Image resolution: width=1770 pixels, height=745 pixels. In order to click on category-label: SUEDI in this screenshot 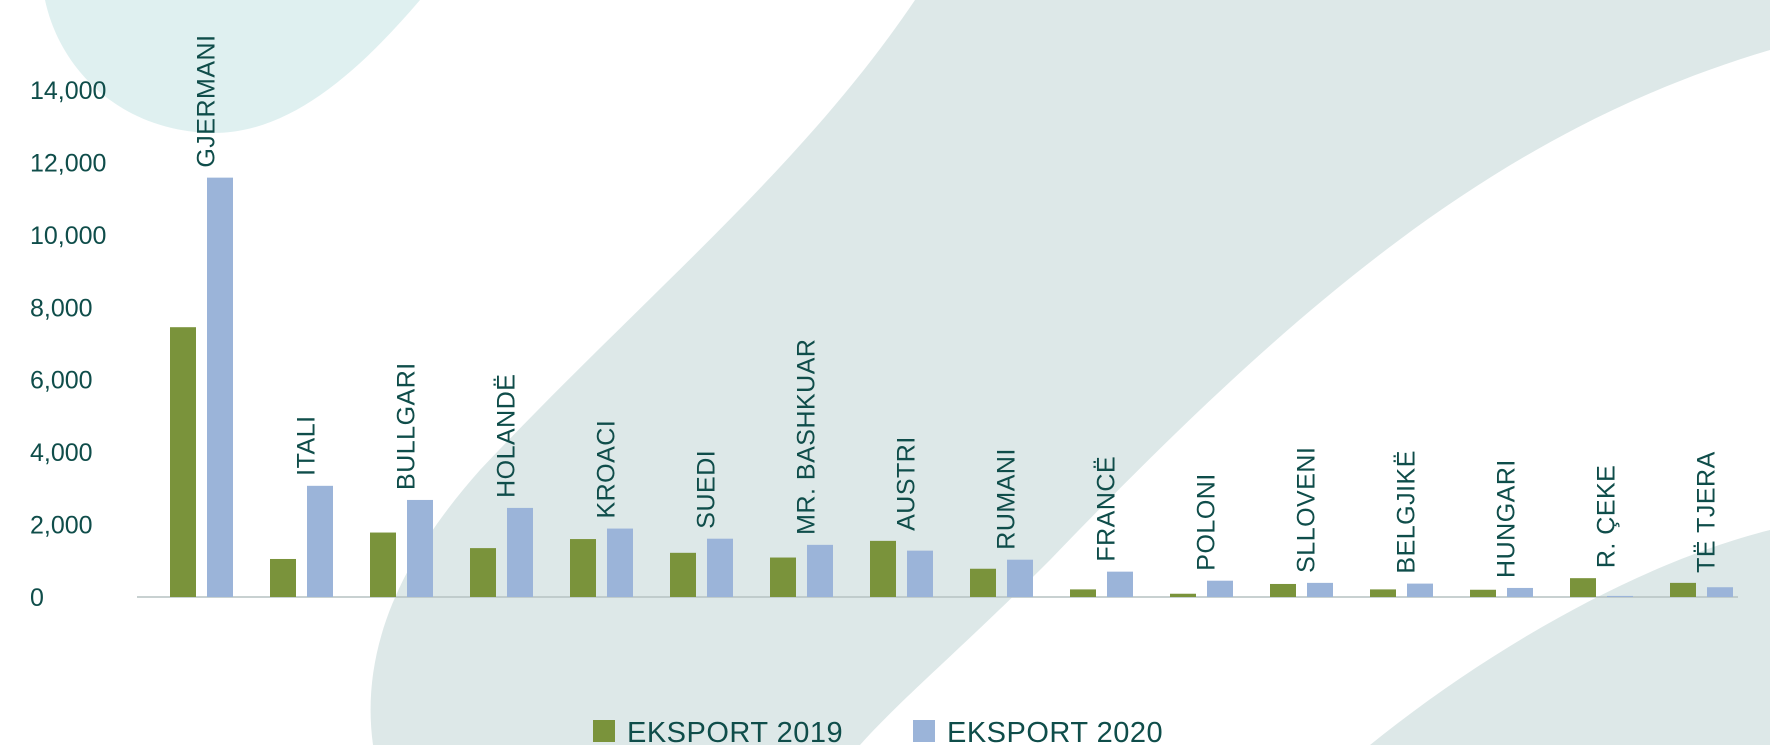, I will do `click(707, 489)`.